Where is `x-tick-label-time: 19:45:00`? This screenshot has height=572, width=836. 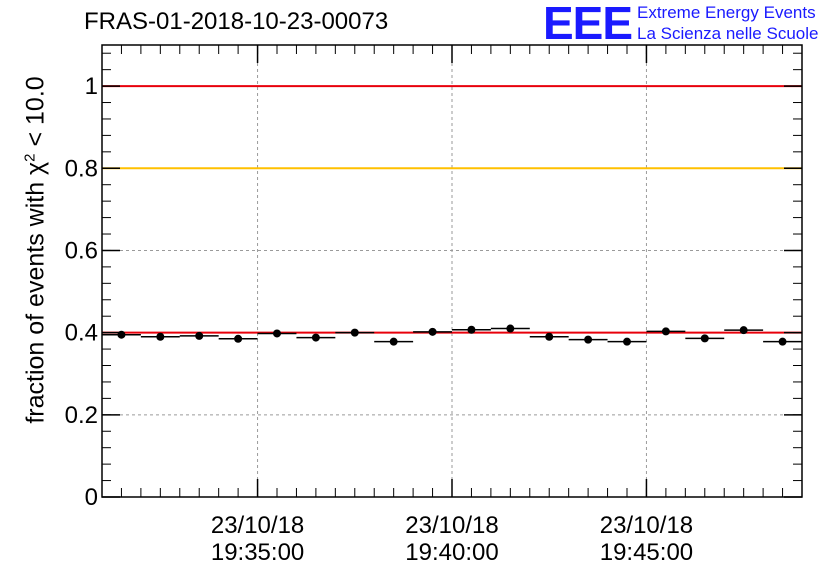 x-tick-label-time: 19:45:00 is located at coordinates (646, 552).